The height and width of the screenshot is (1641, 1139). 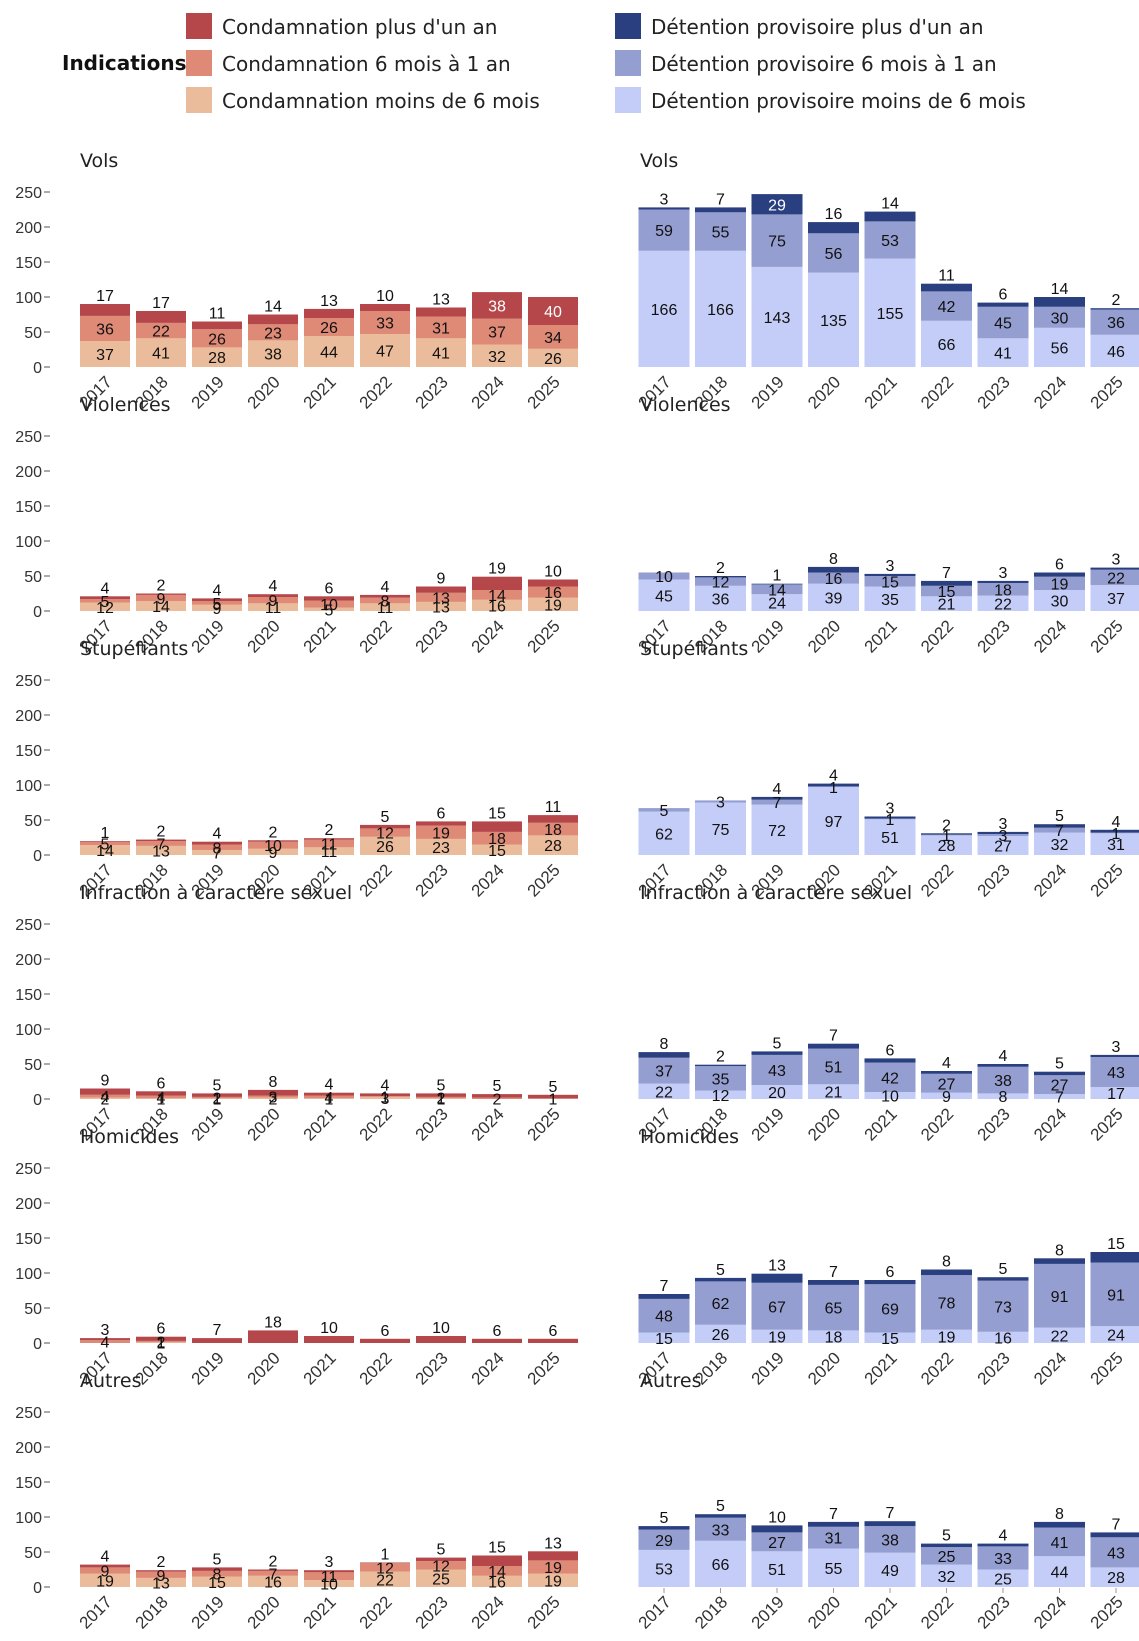 I want to click on bar-autres-d-2022-detention-provisoire-plus-d-un-an, so click(x=946, y=1545).